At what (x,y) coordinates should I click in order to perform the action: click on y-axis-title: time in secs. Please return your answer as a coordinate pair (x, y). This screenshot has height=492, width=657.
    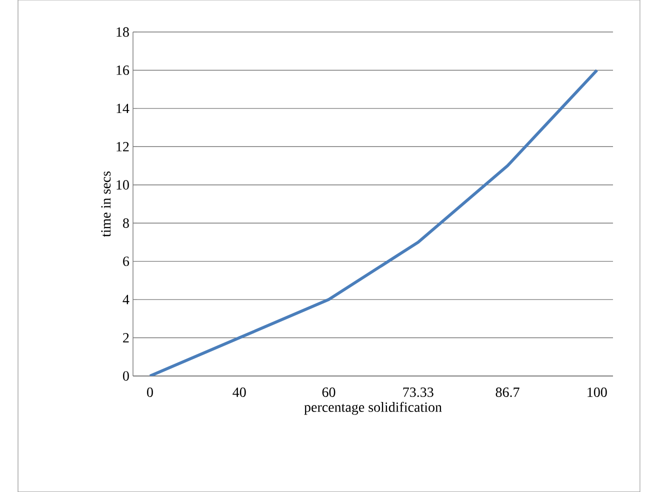
    Looking at the image, I should click on (106, 204).